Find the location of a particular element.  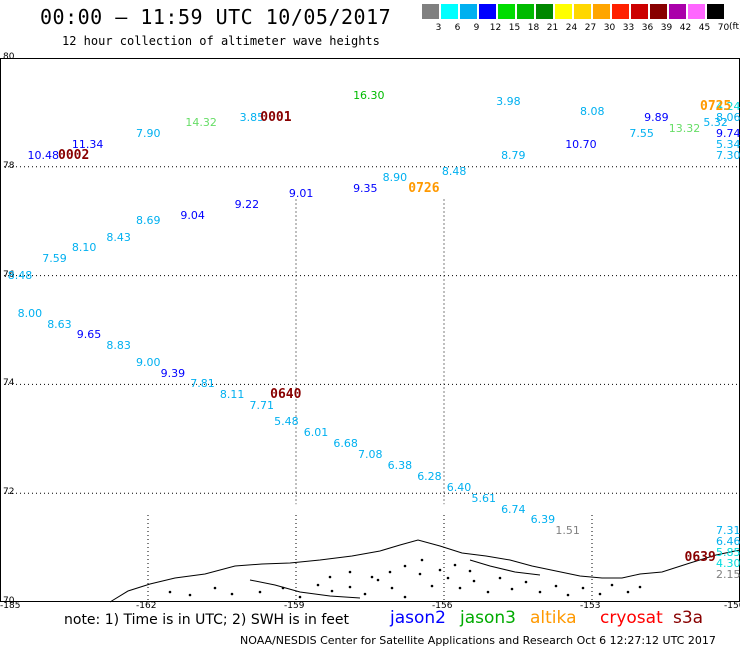

wave-height-value: 9.35 is located at coordinates (365, 188).